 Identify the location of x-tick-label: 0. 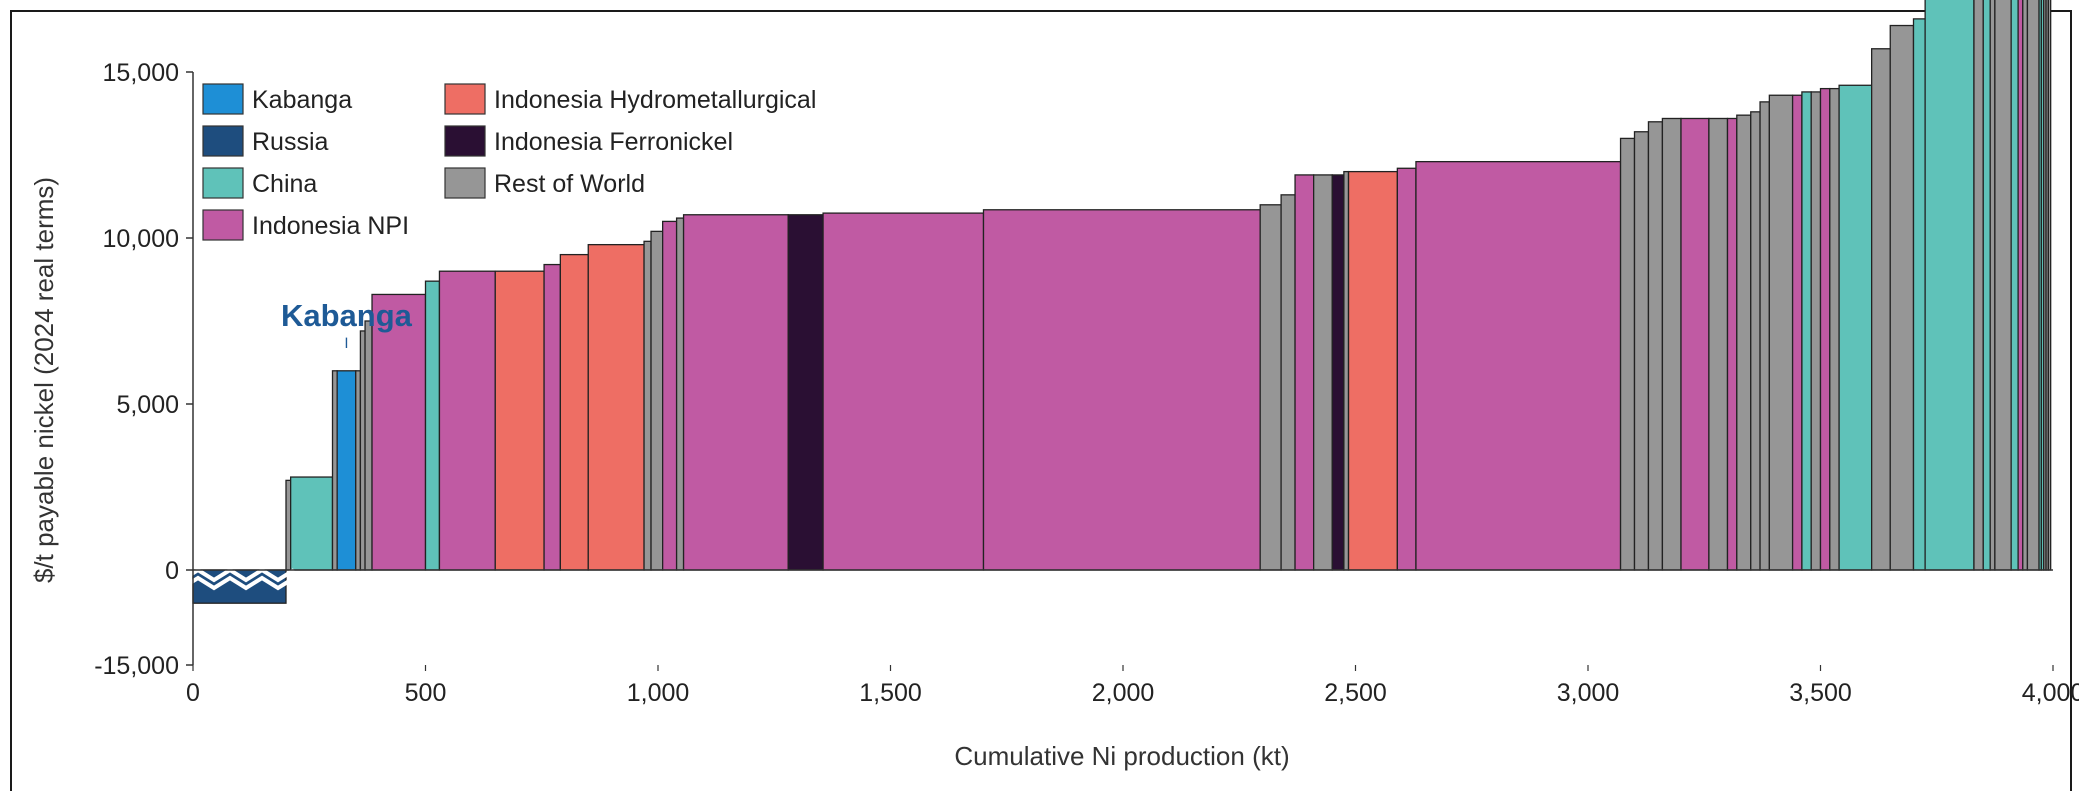
(193, 693).